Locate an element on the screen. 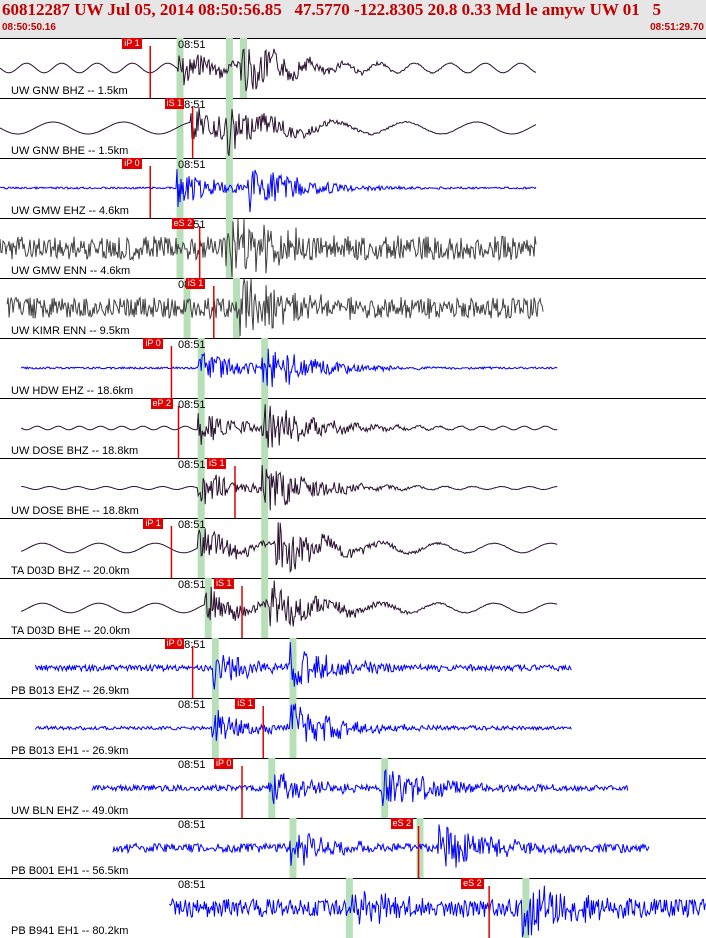 The image size is (706, 938). station-label: UW GNW BHE -- 1.5km is located at coordinates (70, 151).